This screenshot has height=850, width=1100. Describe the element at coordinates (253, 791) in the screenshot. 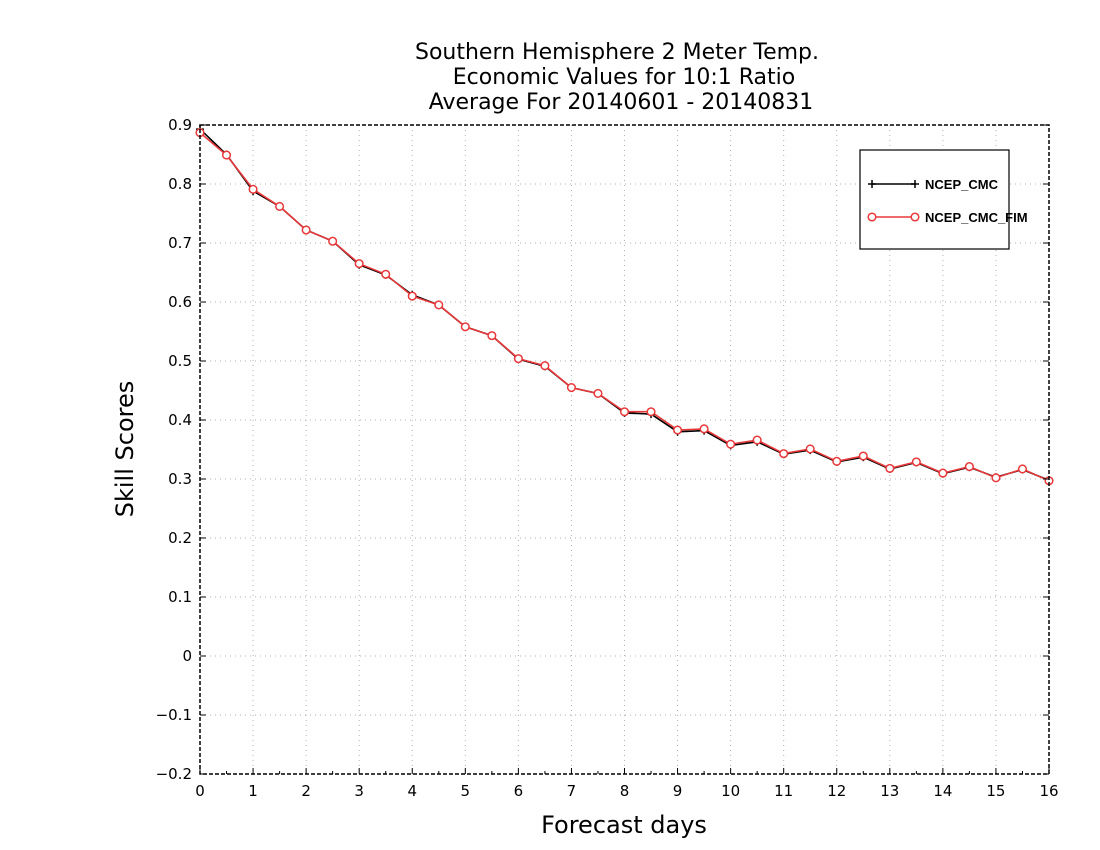

I see `x-tick-label: 1` at that location.